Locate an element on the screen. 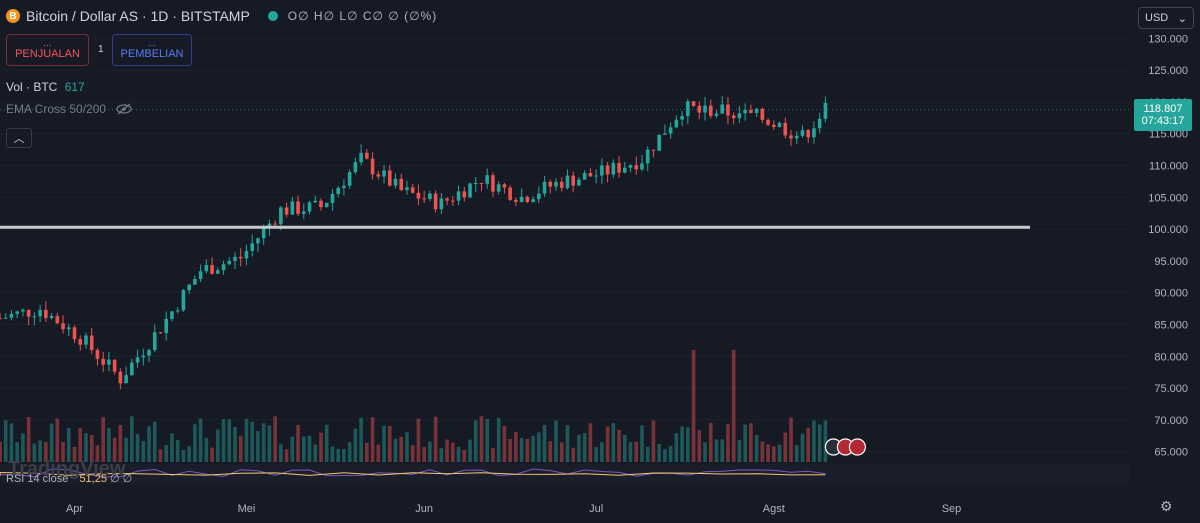  eye-hidden-icon is located at coordinates (124, 109).